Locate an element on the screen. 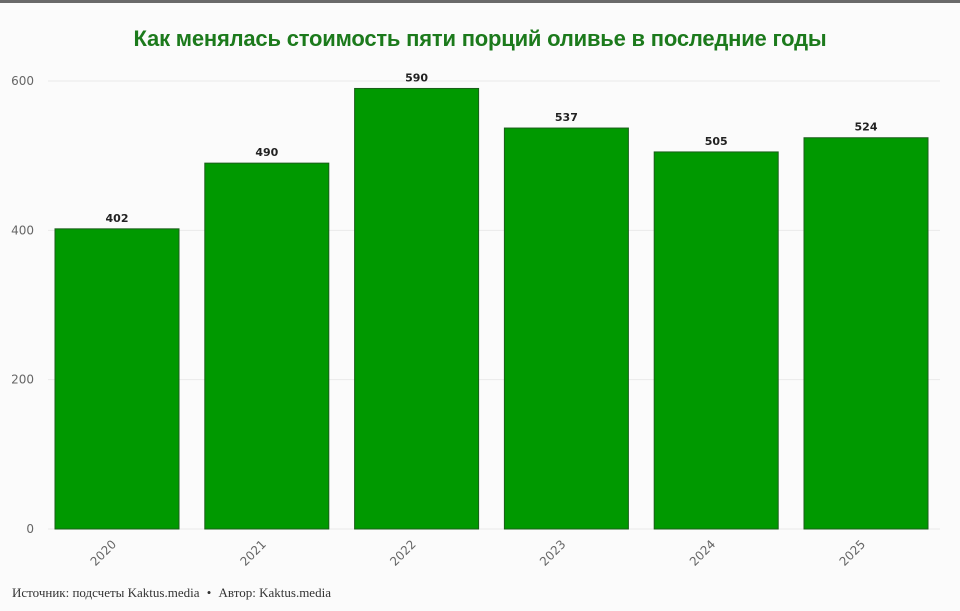  data-label: 490 is located at coordinates (266, 152).